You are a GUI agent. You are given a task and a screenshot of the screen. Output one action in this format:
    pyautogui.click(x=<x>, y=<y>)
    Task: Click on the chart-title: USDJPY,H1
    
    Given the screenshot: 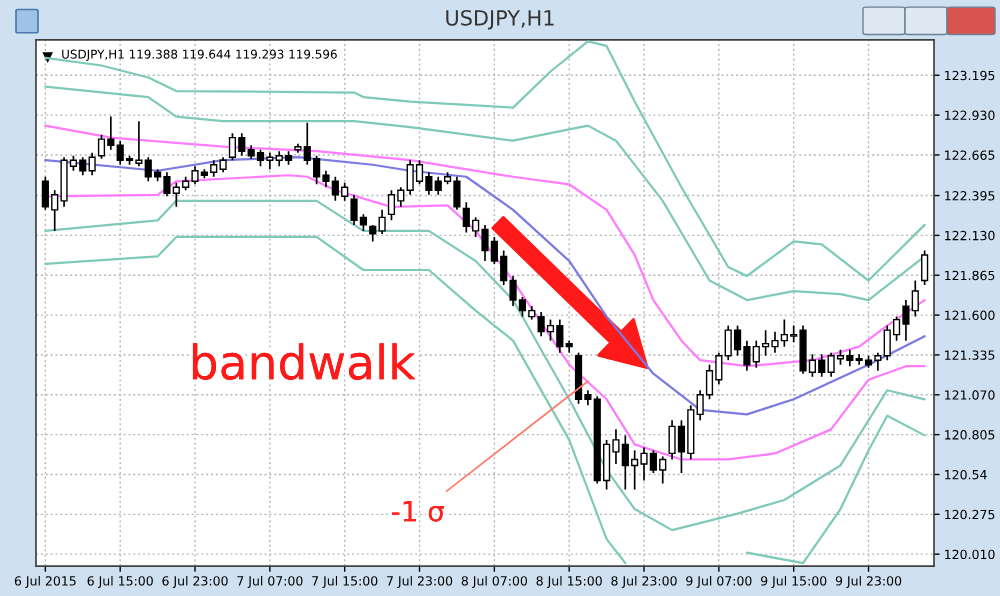 What is the action you would take?
    pyautogui.click(x=500, y=19)
    